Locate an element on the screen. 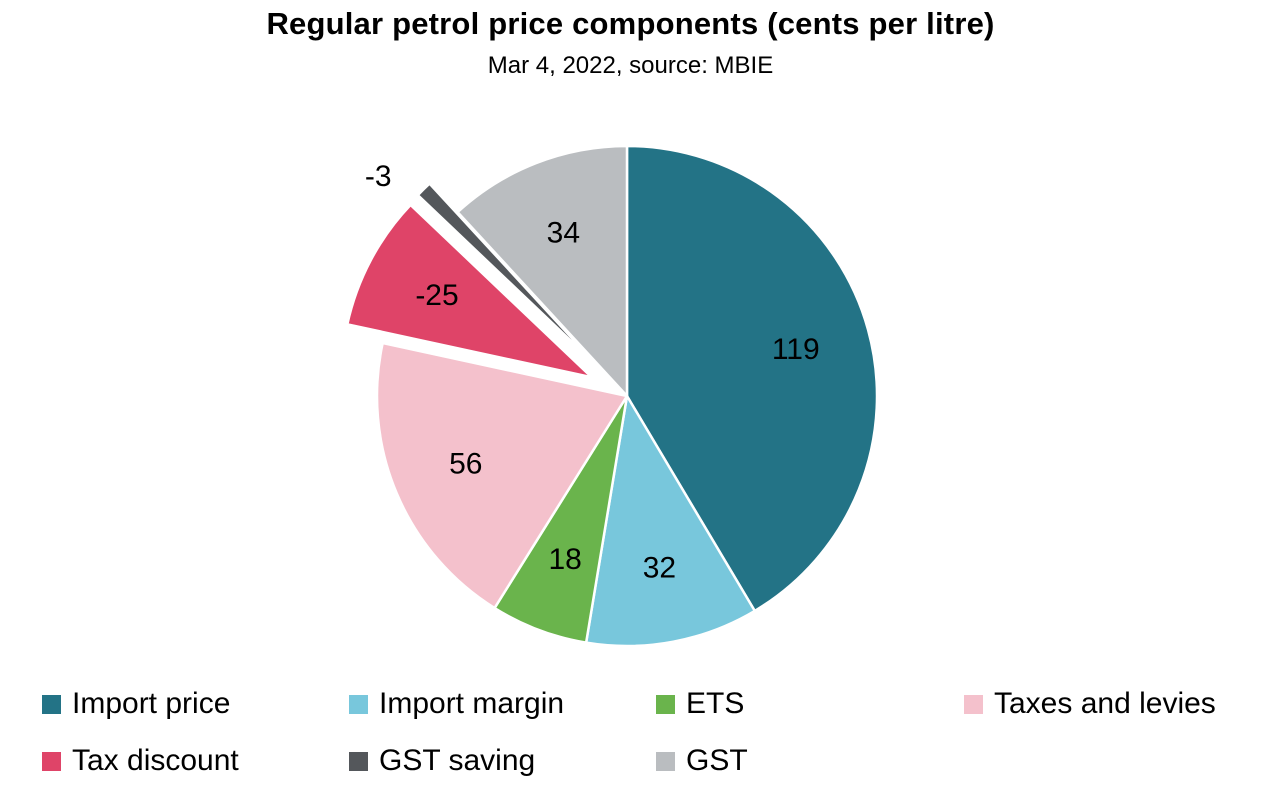  legend-label: Import margin is located at coordinates (472, 703).